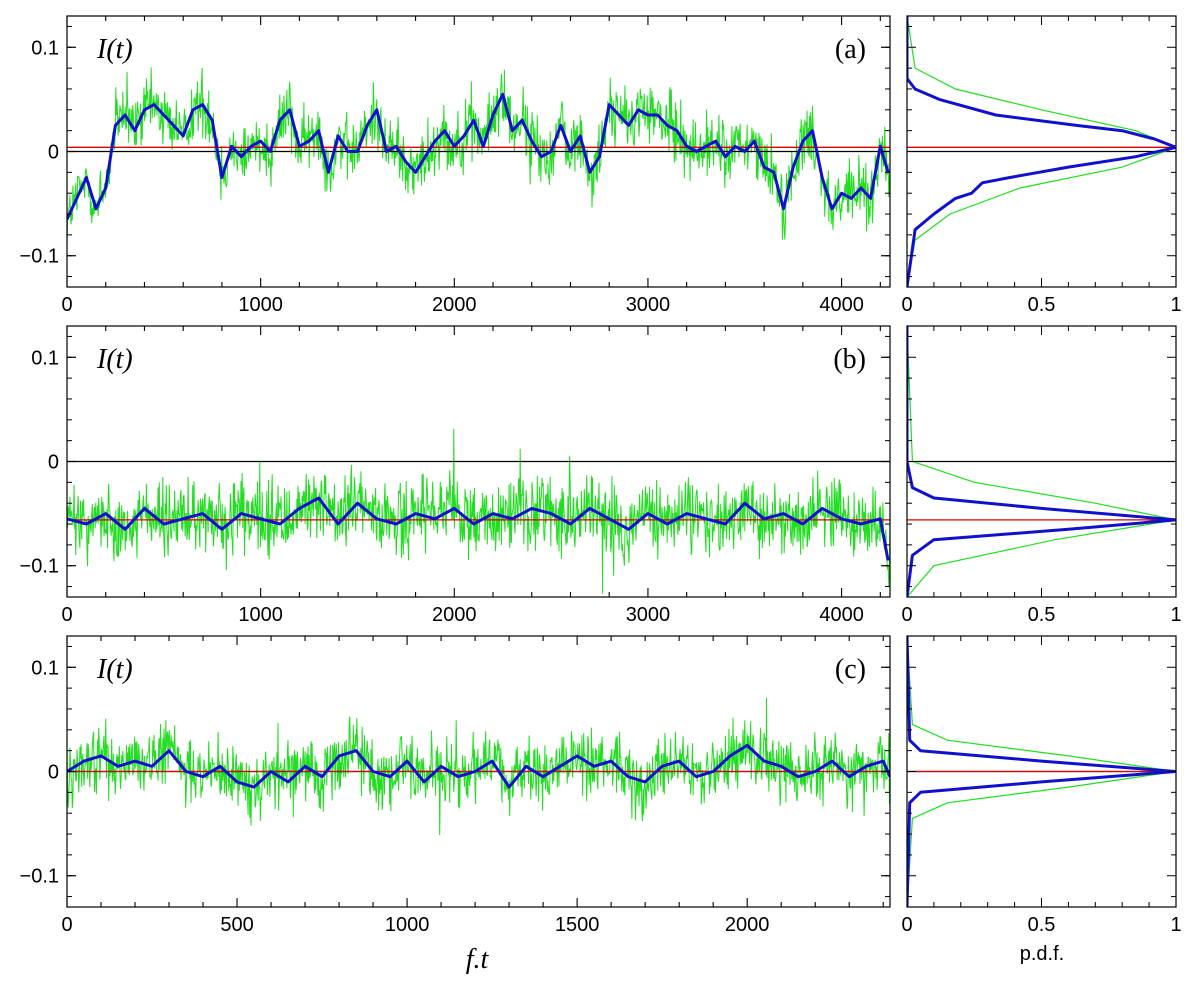 Image resolution: width=1196 pixels, height=987 pixels. I want to click on x-tick-label: 1500, so click(577, 925).